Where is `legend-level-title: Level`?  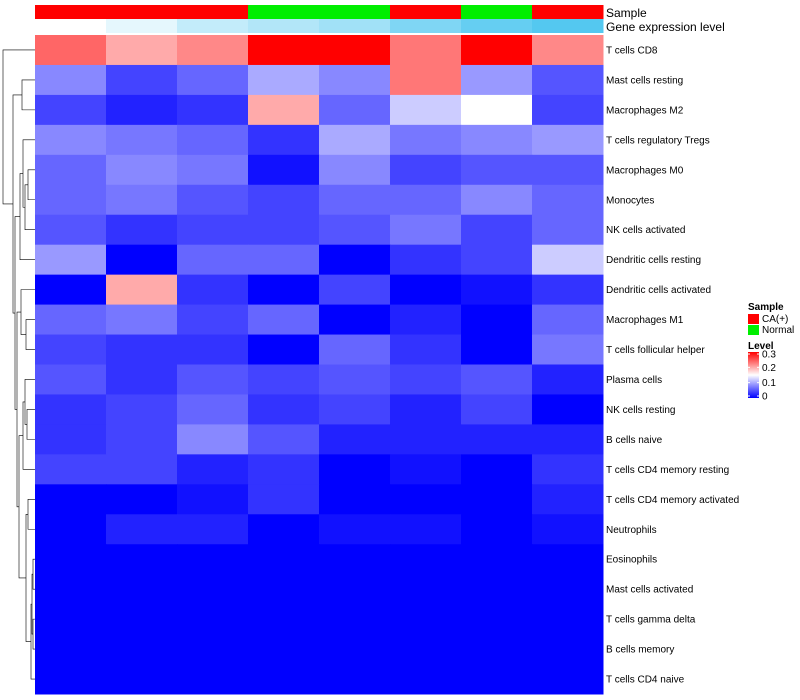
legend-level-title: Level is located at coordinates (761, 346).